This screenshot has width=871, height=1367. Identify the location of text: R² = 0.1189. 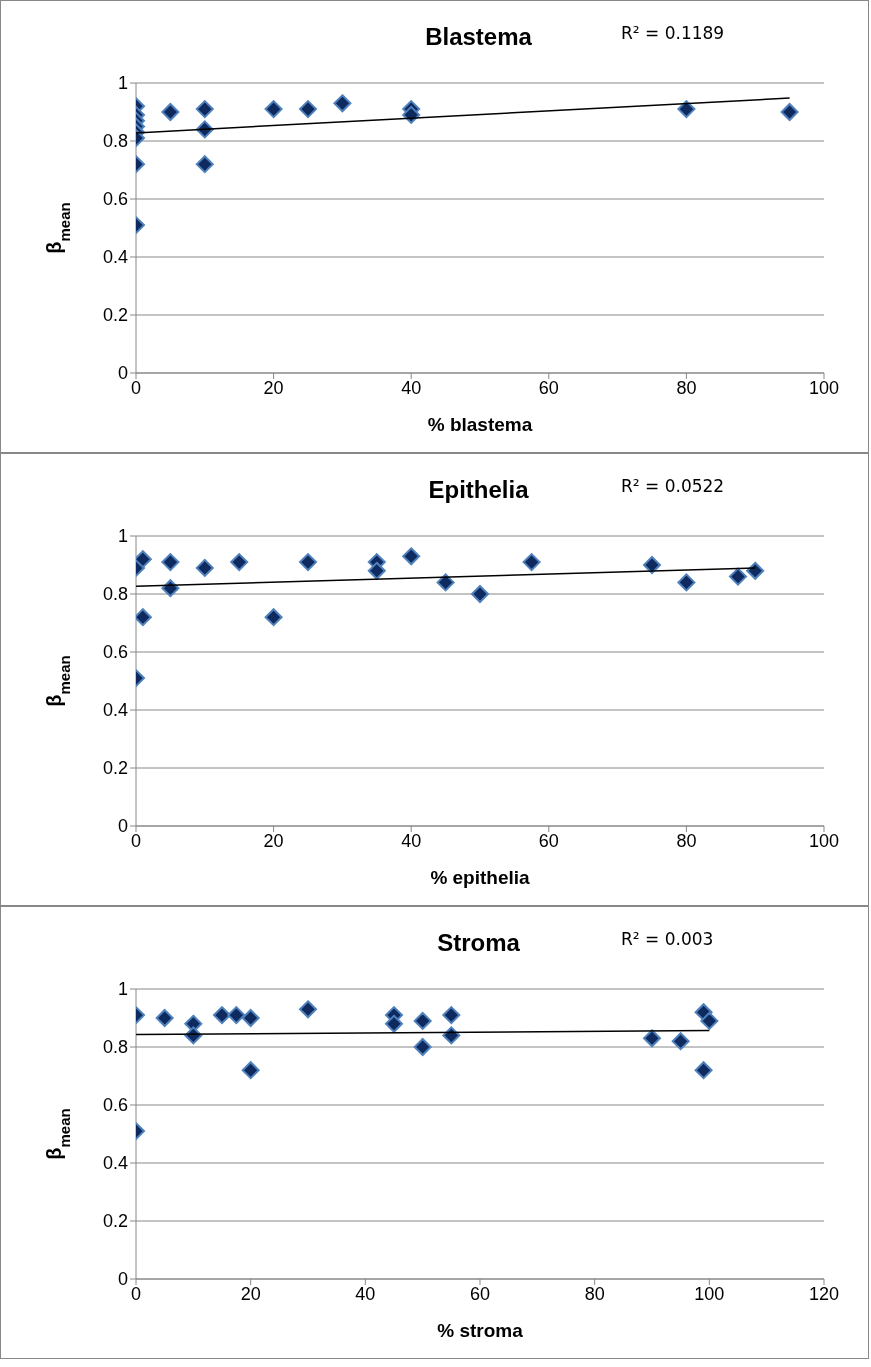
(673, 33).